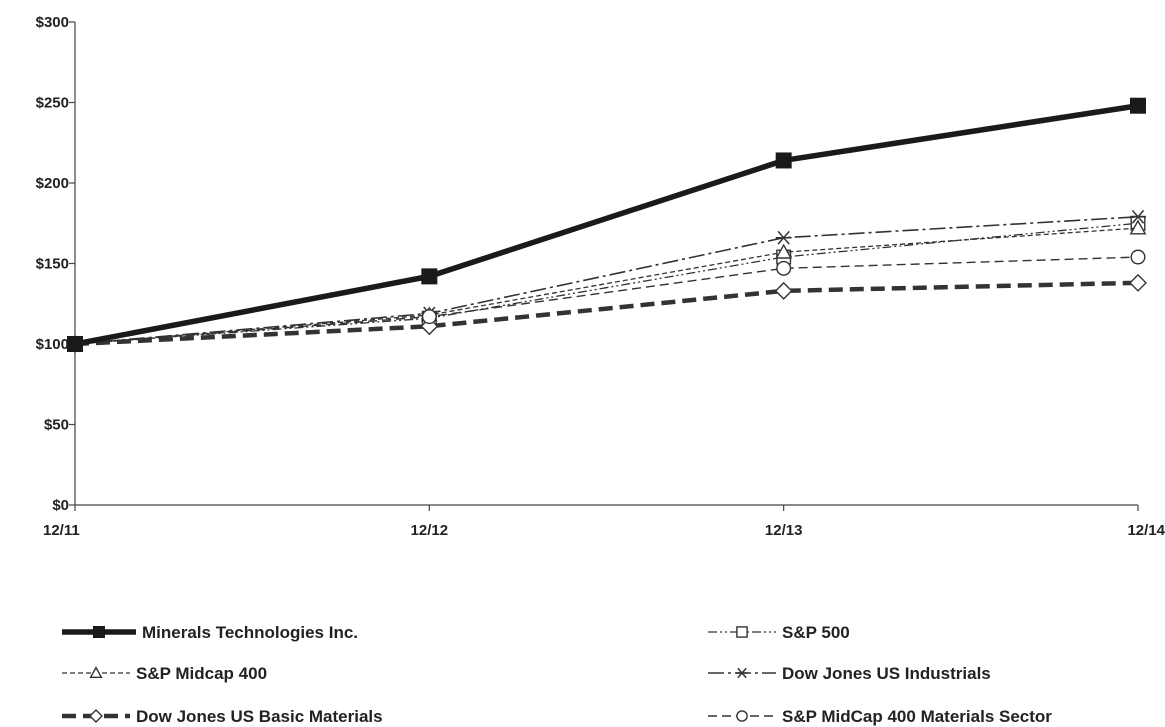 This screenshot has height=727, width=1165. I want to click on legend-item-4: Dow Jones US Basic Materials, so click(222, 716).